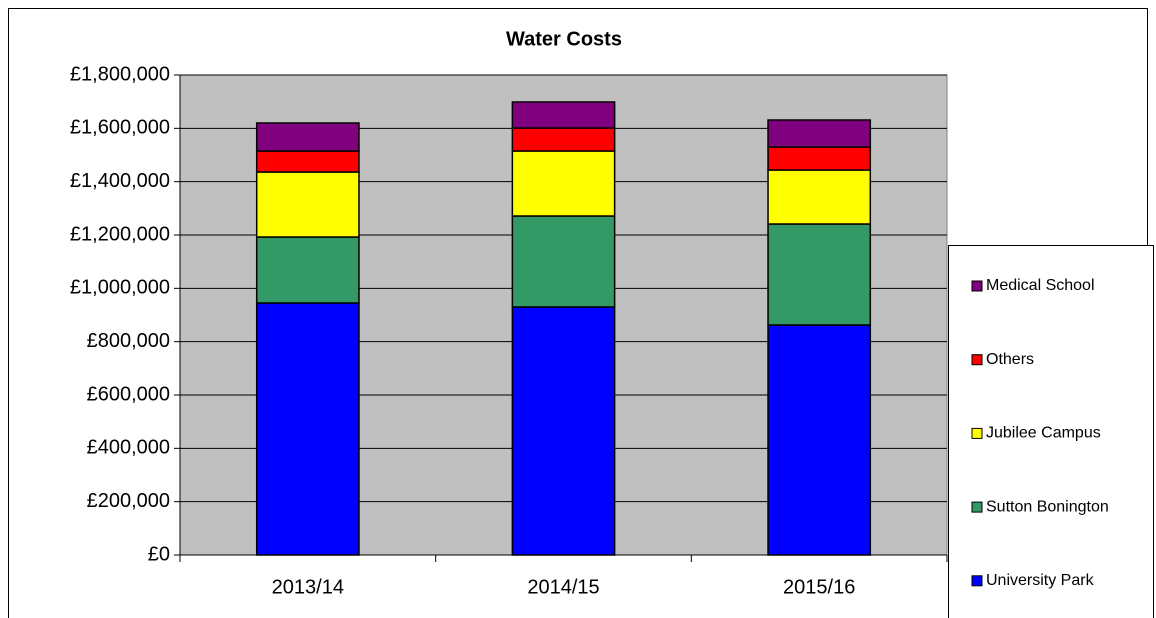 The height and width of the screenshot is (618, 1156). What do you see at coordinates (1040, 285) in the screenshot?
I see `legend-label: Medical School` at bounding box center [1040, 285].